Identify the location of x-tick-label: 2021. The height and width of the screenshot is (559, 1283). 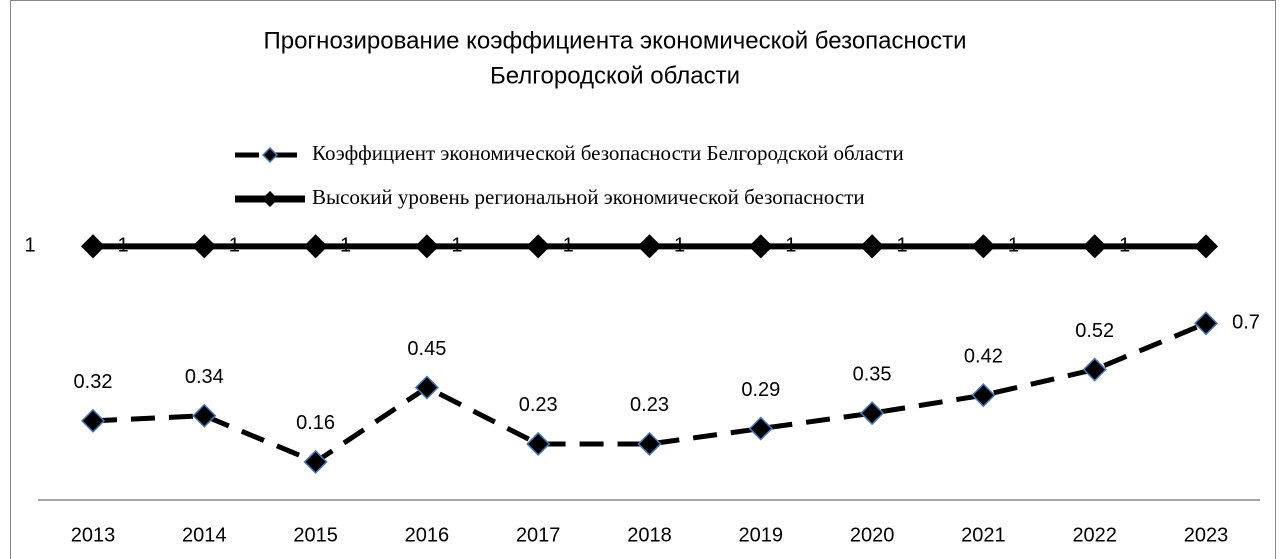
(983, 535).